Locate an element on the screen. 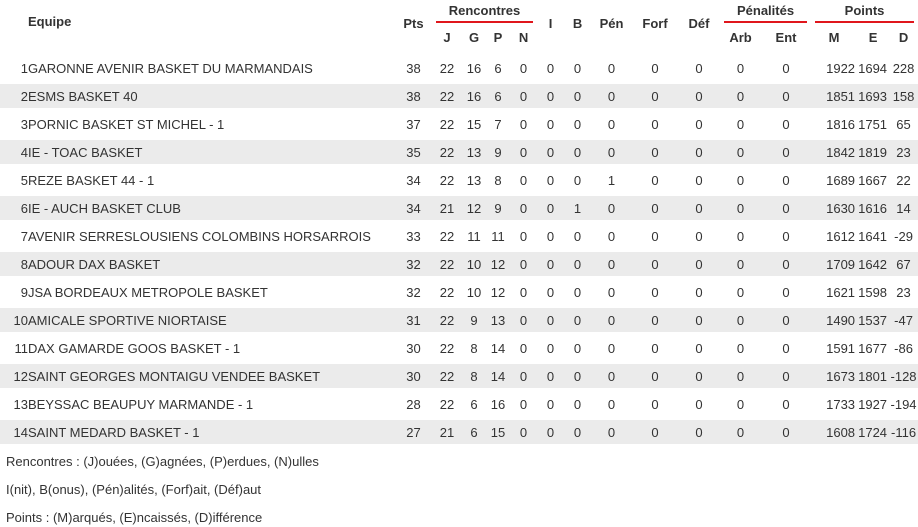  rank-cell: 10 is located at coordinates (14, 320).